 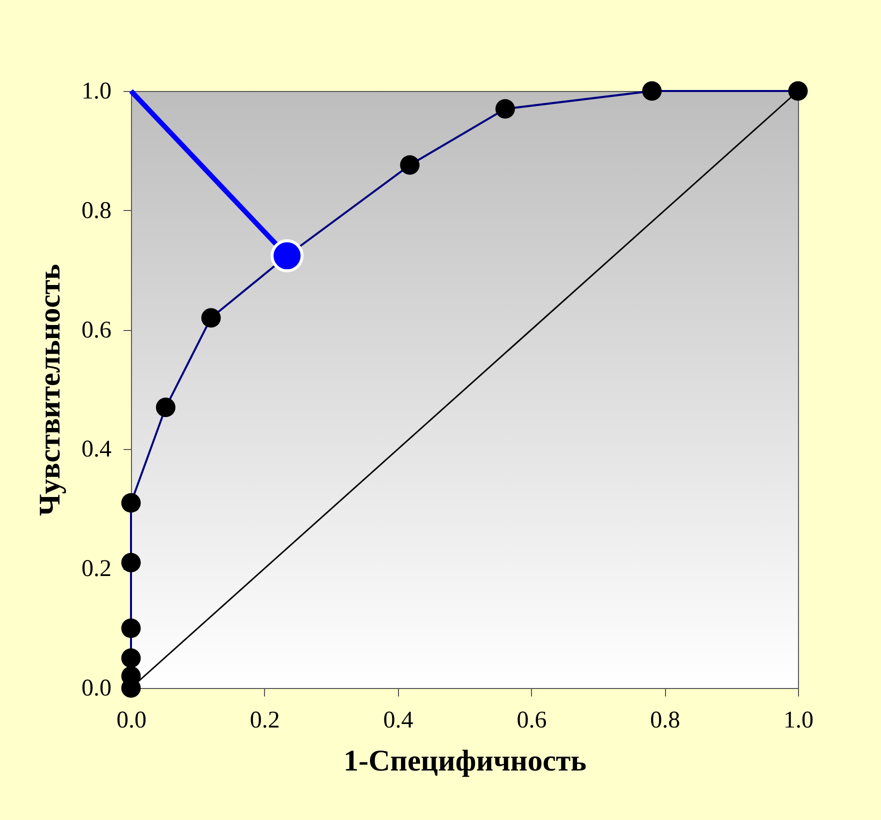 I want to click on y-tick-label: 0.4, so click(x=97, y=449).